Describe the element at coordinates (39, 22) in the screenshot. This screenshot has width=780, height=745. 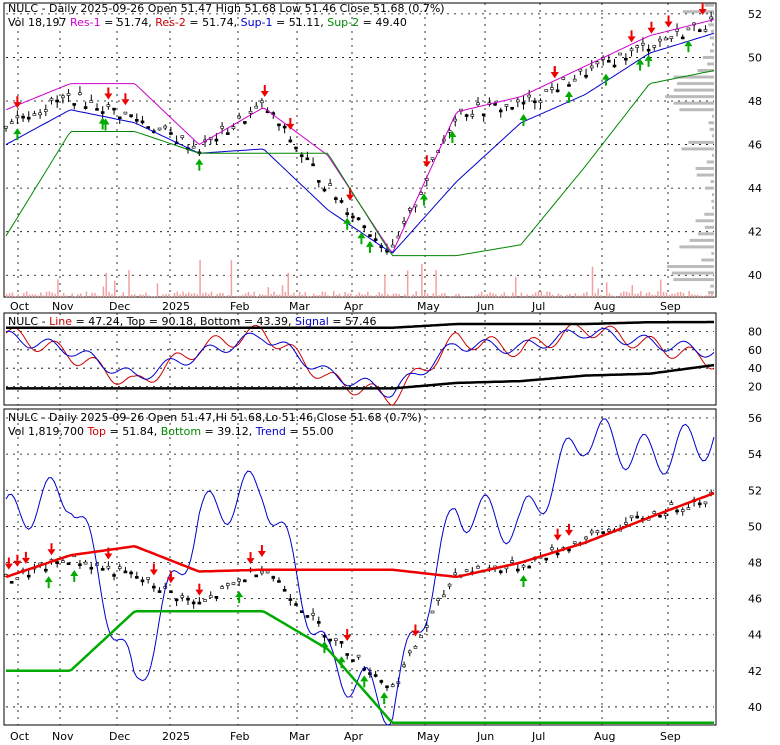
I see `header-segment: Vol 18,197` at that location.